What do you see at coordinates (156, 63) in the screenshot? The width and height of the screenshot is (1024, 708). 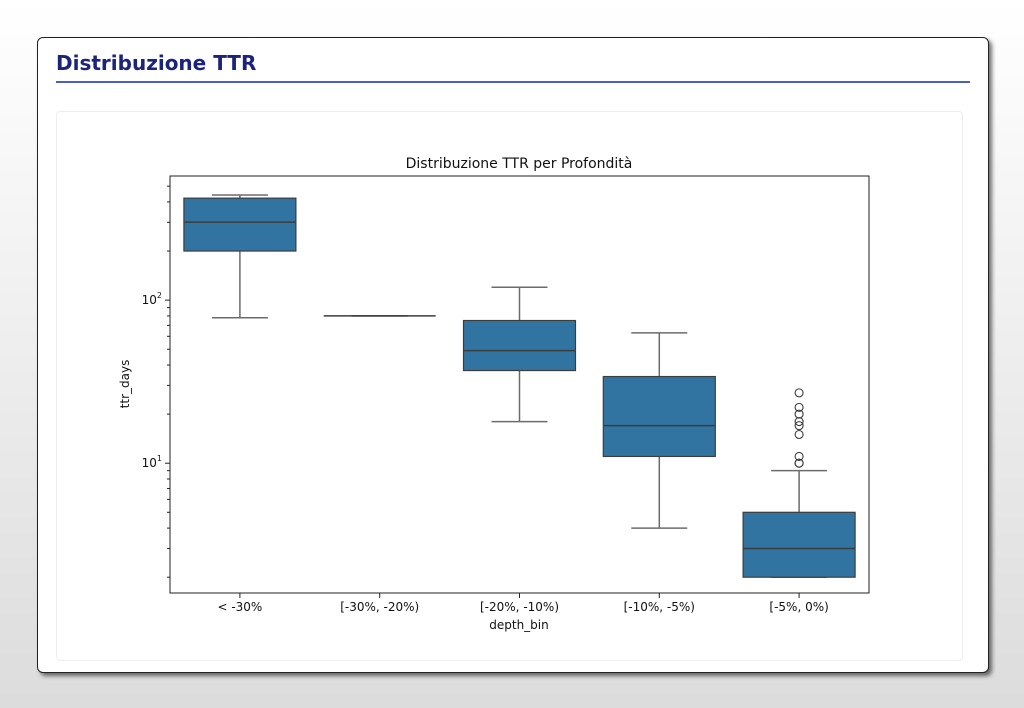 I see `section-title: Distribuzione TTR` at bounding box center [156, 63].